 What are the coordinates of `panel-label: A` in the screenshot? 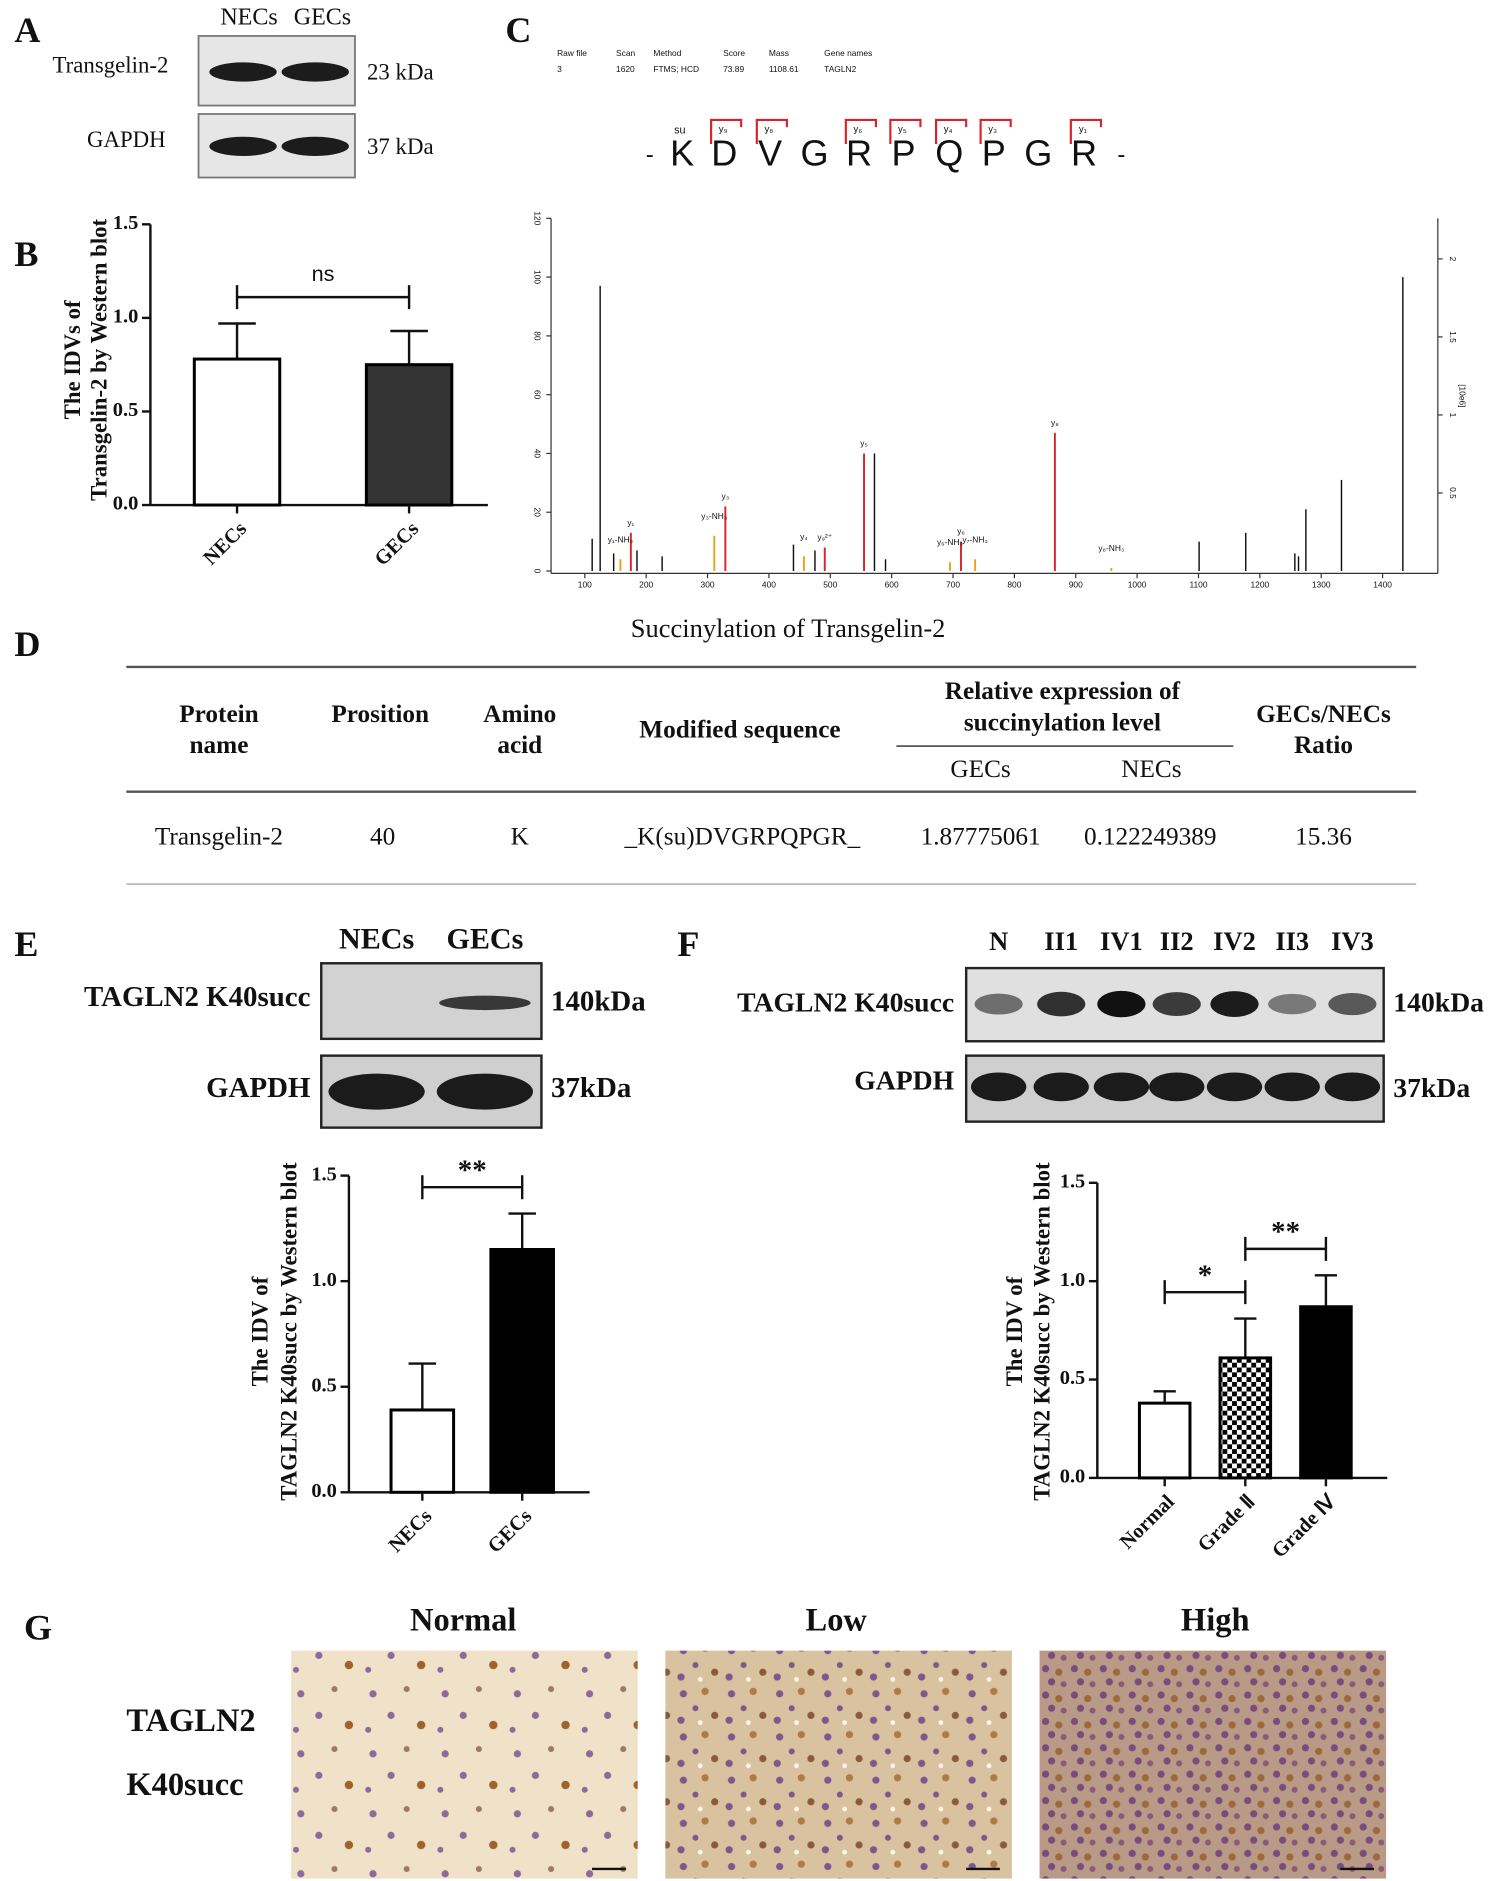 It's located at (27, 30).